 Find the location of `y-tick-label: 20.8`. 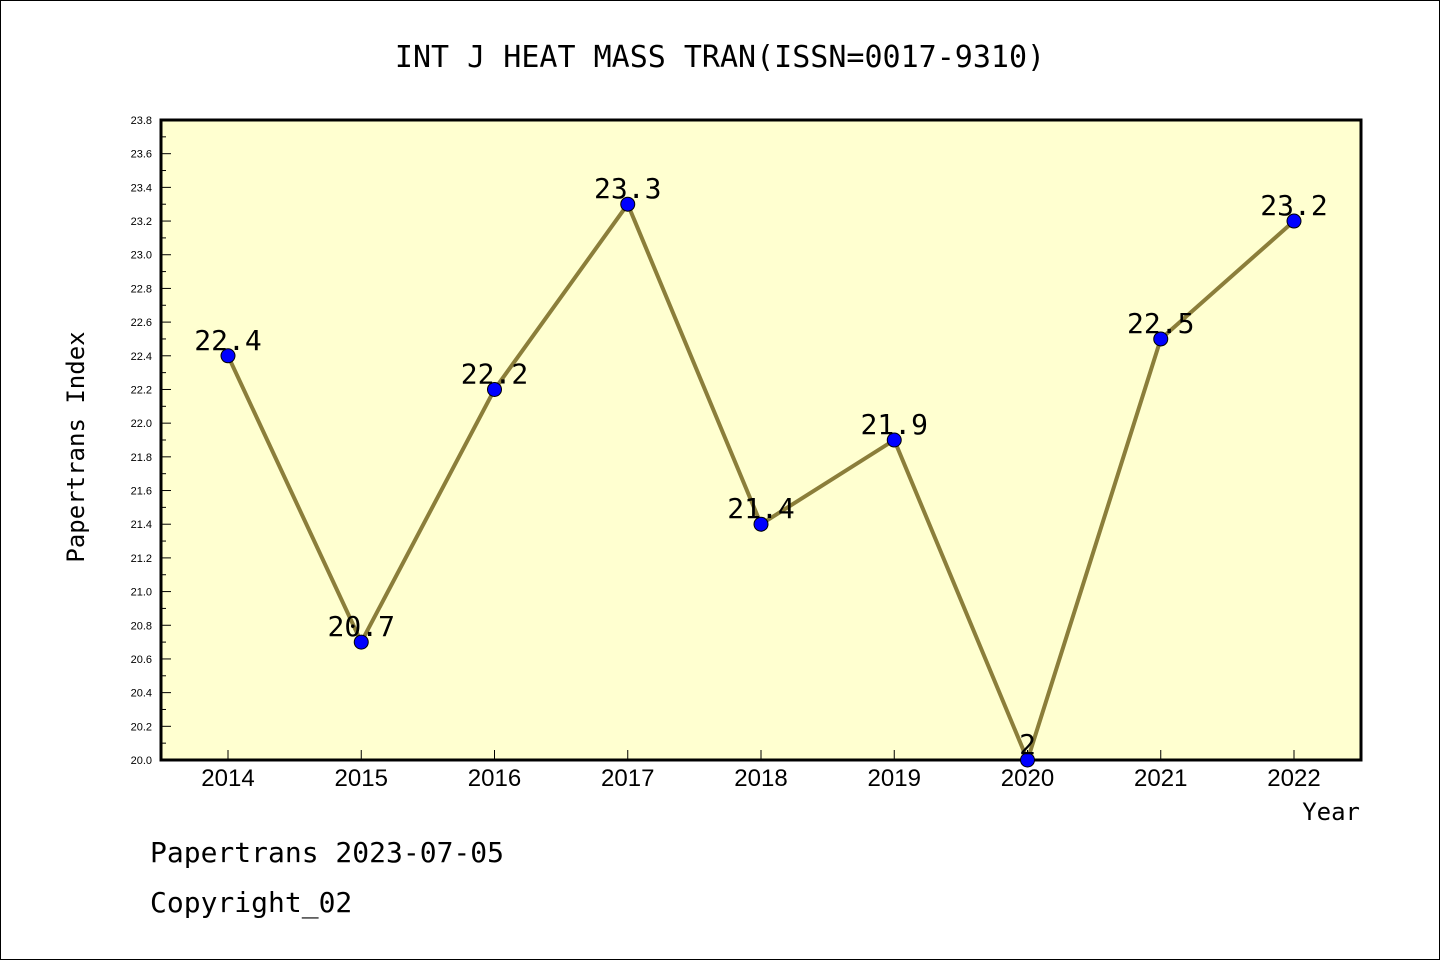

y-tick-label: 20.8 is located at coordinates (141, 626).